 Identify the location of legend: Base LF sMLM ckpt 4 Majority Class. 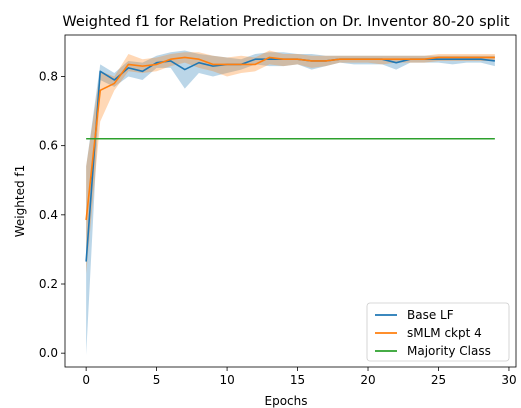
(438, 332).